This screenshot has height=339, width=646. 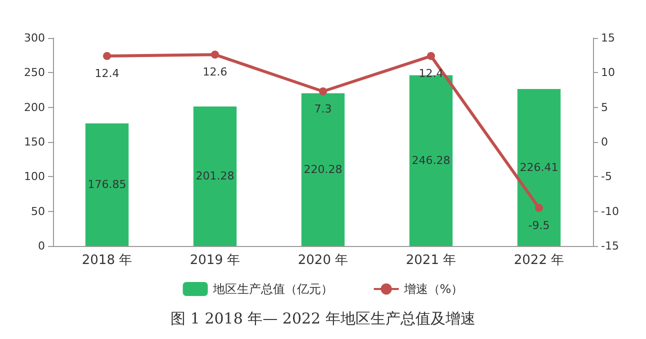 I want to click on data-label: -9.5, so click(x=539, y=225).